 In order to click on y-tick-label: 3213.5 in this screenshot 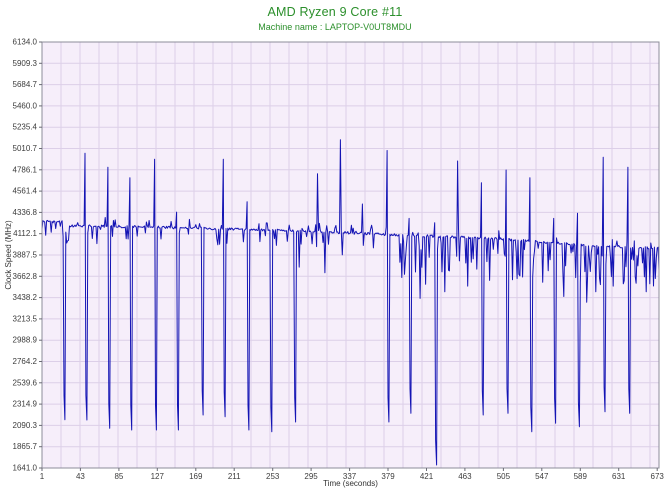, I will do `click(25, 318)`.